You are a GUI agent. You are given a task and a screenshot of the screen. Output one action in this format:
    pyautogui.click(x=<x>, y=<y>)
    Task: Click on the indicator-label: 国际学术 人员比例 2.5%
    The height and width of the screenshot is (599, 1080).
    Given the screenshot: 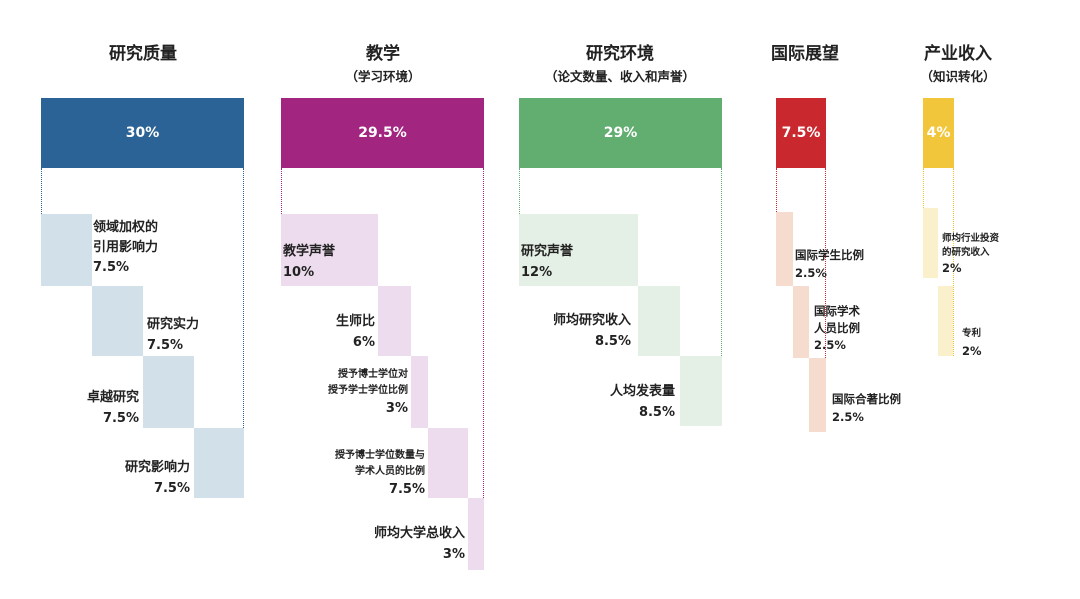 What is the action you would take?
    pyautogui.click(x=837, y=328)
    